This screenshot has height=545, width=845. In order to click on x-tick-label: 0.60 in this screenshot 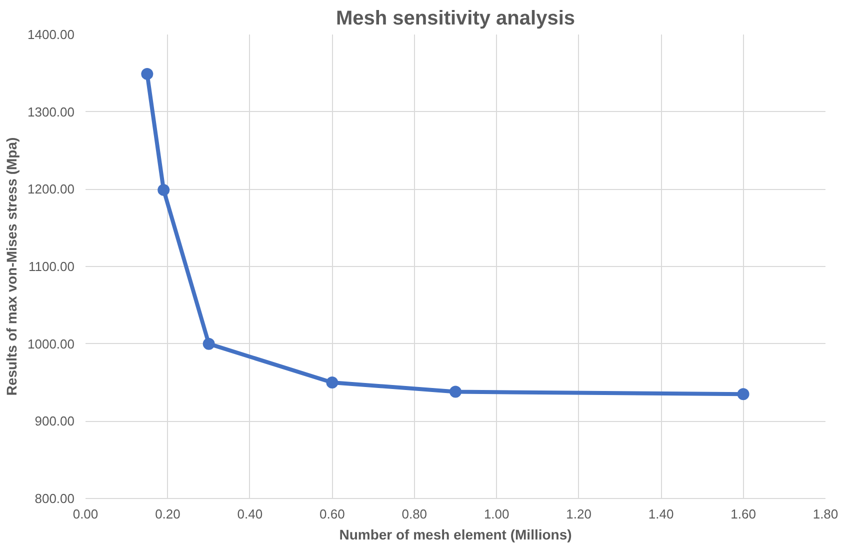, I will do `click(332, 514)`.